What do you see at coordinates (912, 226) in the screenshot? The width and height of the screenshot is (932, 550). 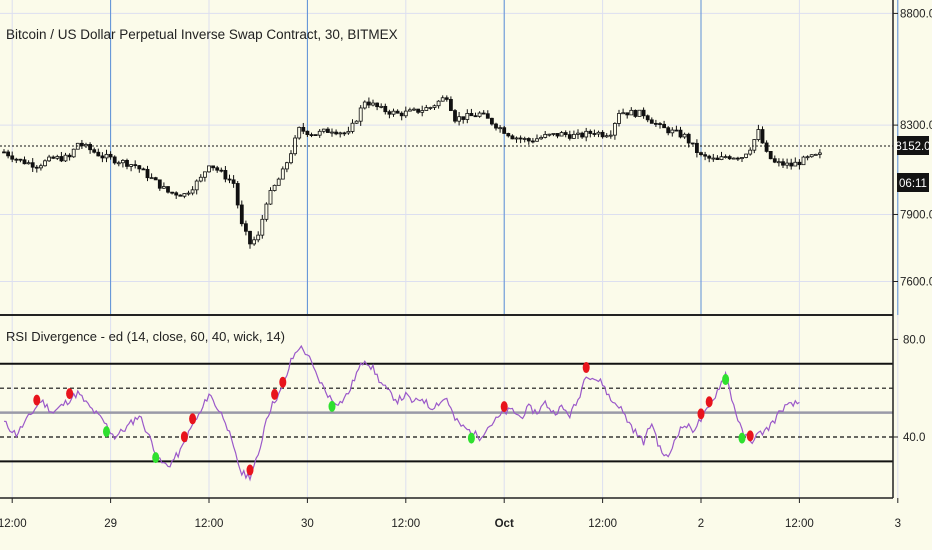 I see `price-axis-ticks: 8800.0 8300.0 7900.0 7600.0 80.0 40.0` at bounding box center [912, 226].